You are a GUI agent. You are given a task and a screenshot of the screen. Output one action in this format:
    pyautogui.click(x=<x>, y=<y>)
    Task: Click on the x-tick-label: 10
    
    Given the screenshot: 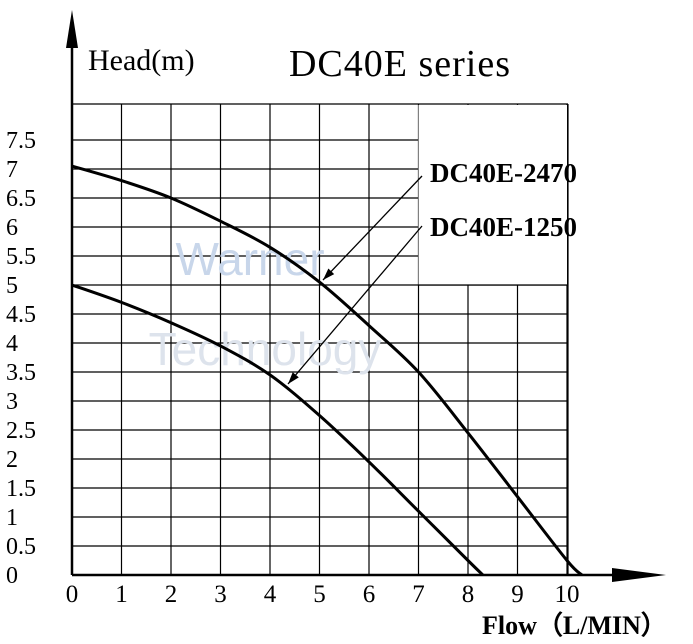 What is the action you would take?
    pyautogui.click(x=567, y=594)
    